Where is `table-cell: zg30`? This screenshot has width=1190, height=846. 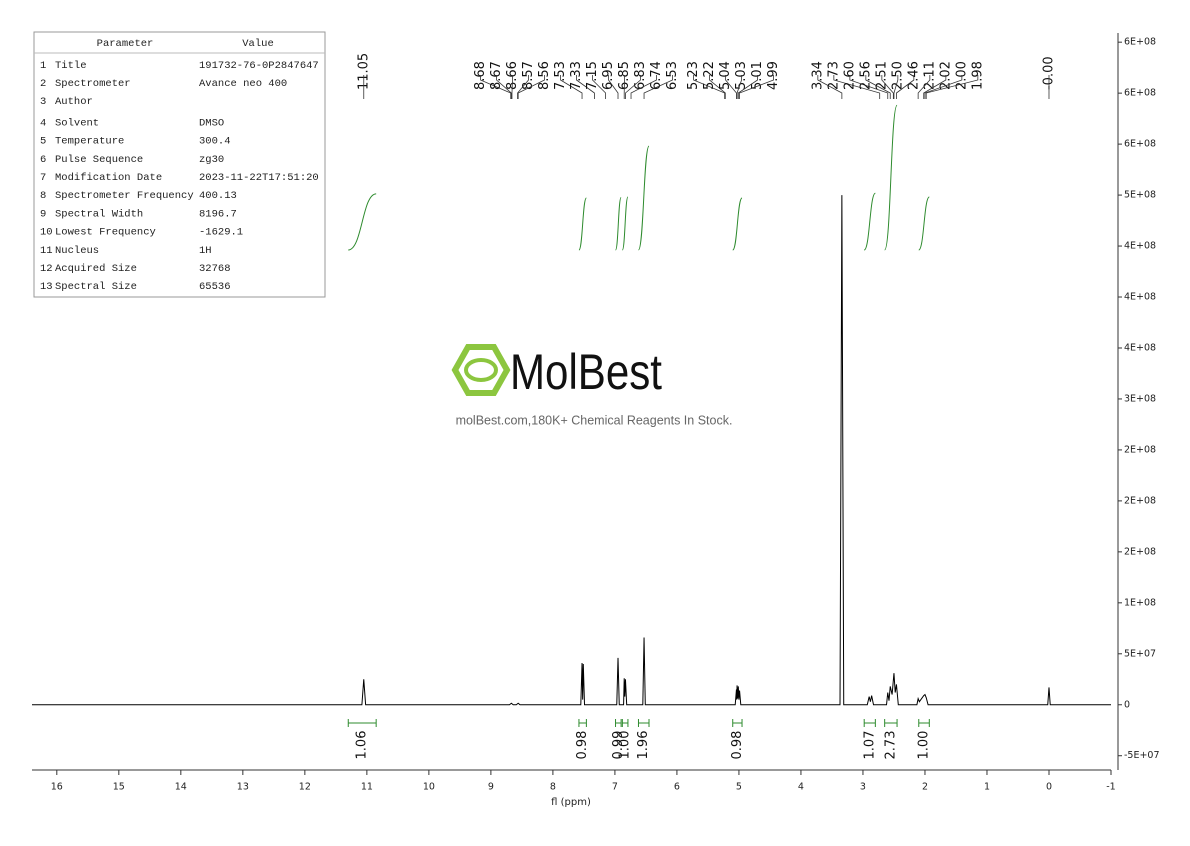
table-cell: zg30 is located at coordinates (211, 160).